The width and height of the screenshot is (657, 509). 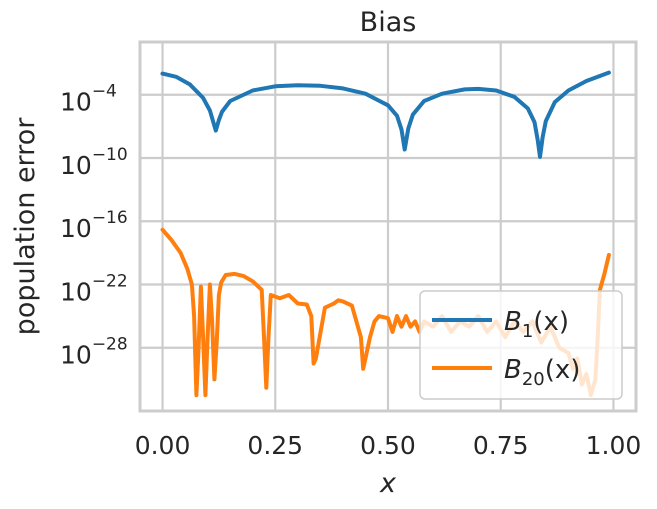 I want to click on x-tick-label: 0.50, so click(x=388, y=445).